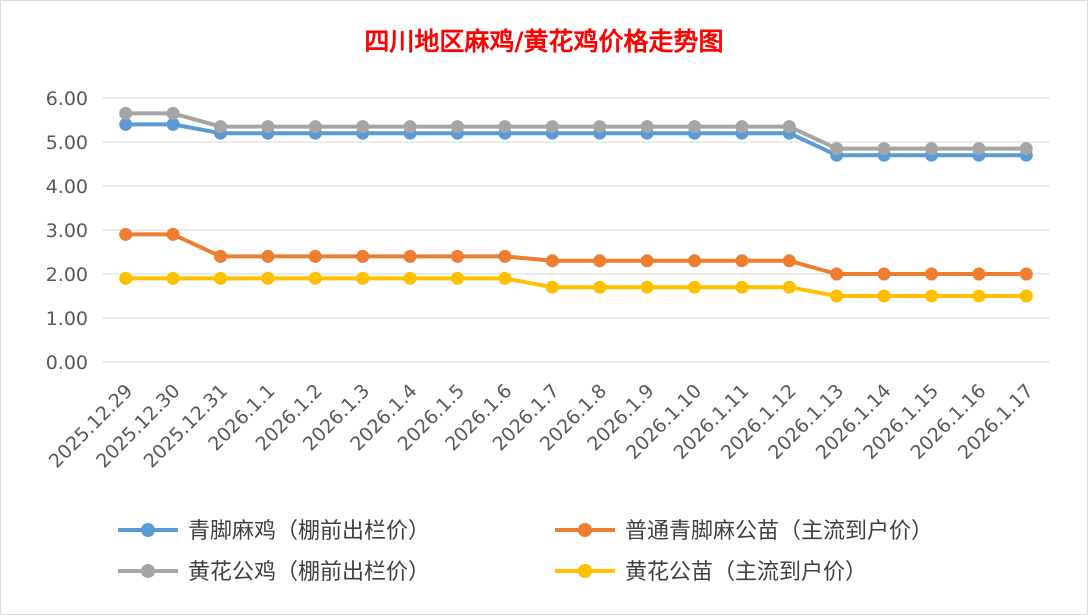  Describe the element at coordinates (543, 41) in the screenshot. I see `chart-title: 四川地区麻鸡/黄花鸡价格走势图` at that location.